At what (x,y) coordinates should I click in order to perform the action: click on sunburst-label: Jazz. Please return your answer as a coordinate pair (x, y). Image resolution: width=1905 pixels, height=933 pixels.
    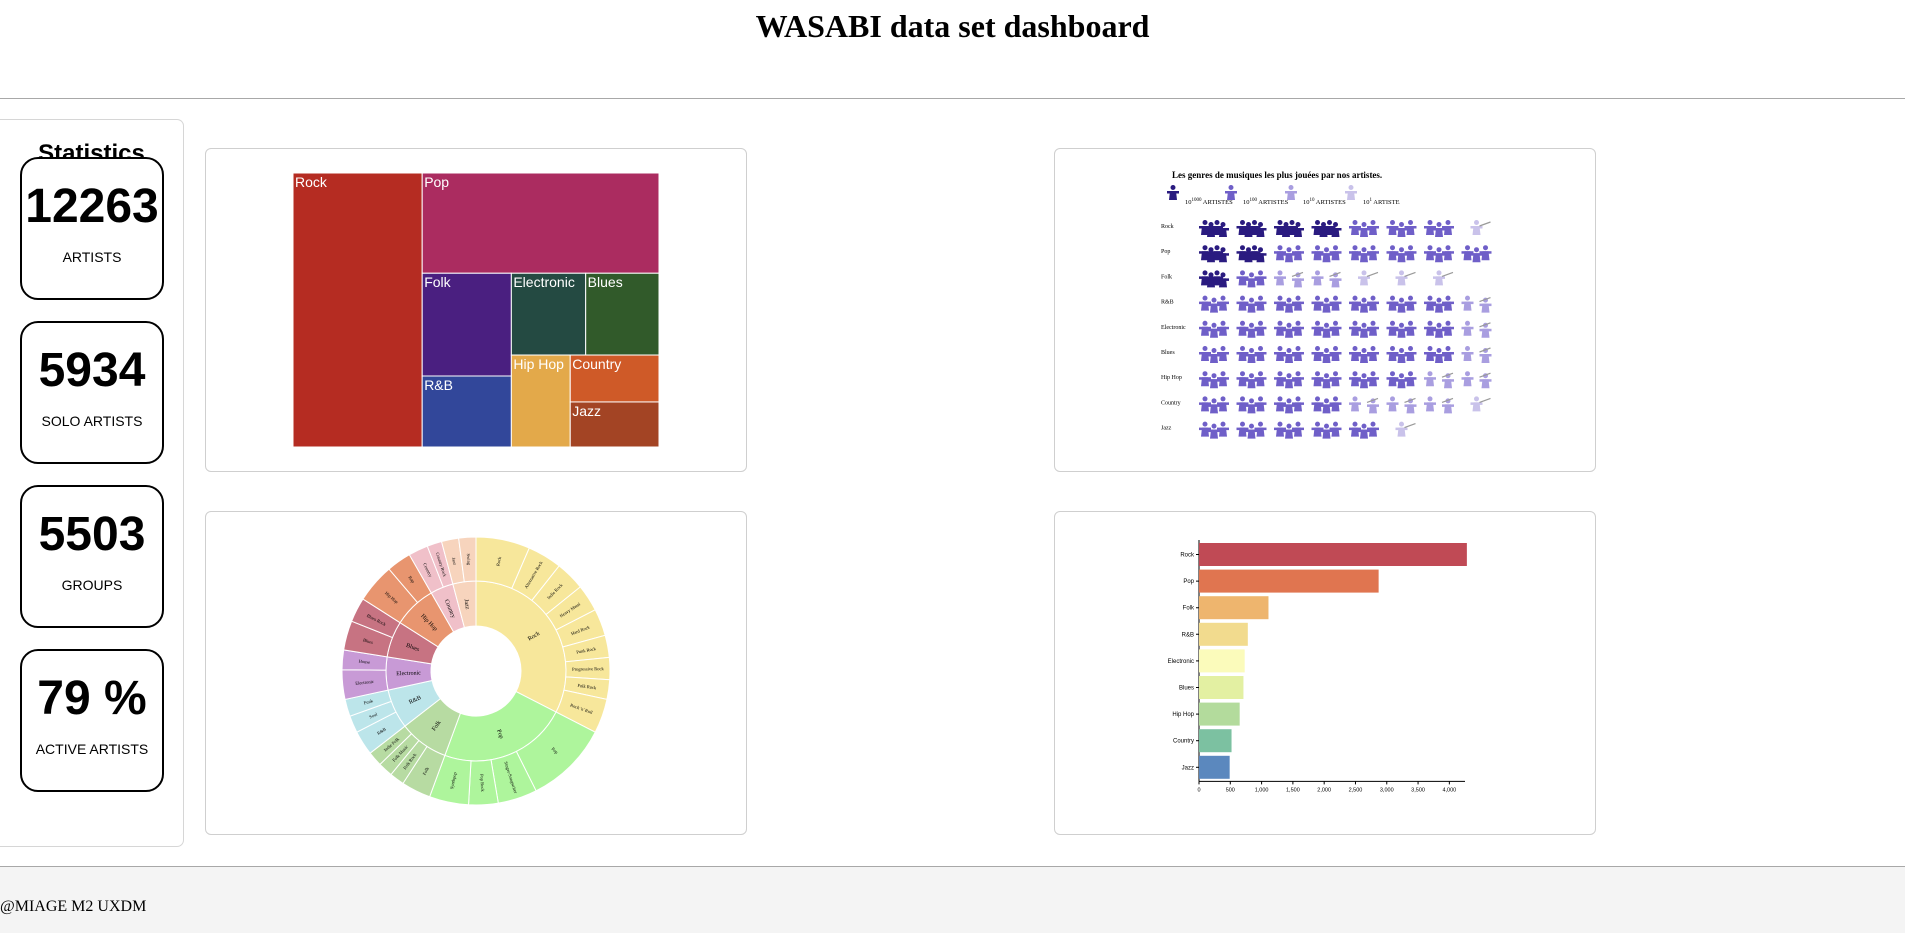
    Looking at the image, I should click on (454, 561).